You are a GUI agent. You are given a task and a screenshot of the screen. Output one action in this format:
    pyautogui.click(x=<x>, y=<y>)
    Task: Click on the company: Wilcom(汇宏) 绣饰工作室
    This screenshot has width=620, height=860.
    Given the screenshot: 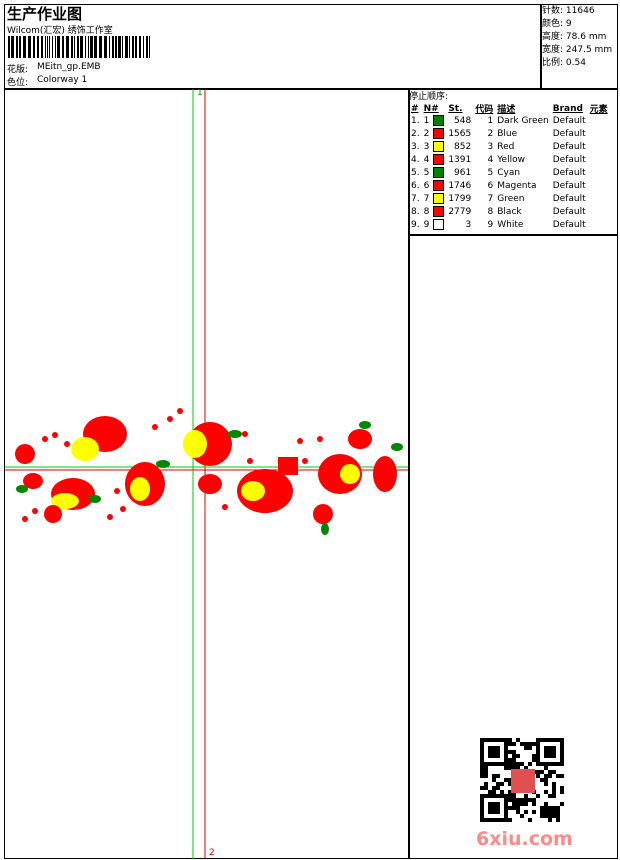 What is the action you would take?
    pyautogui.click(x=60, y=31)
    